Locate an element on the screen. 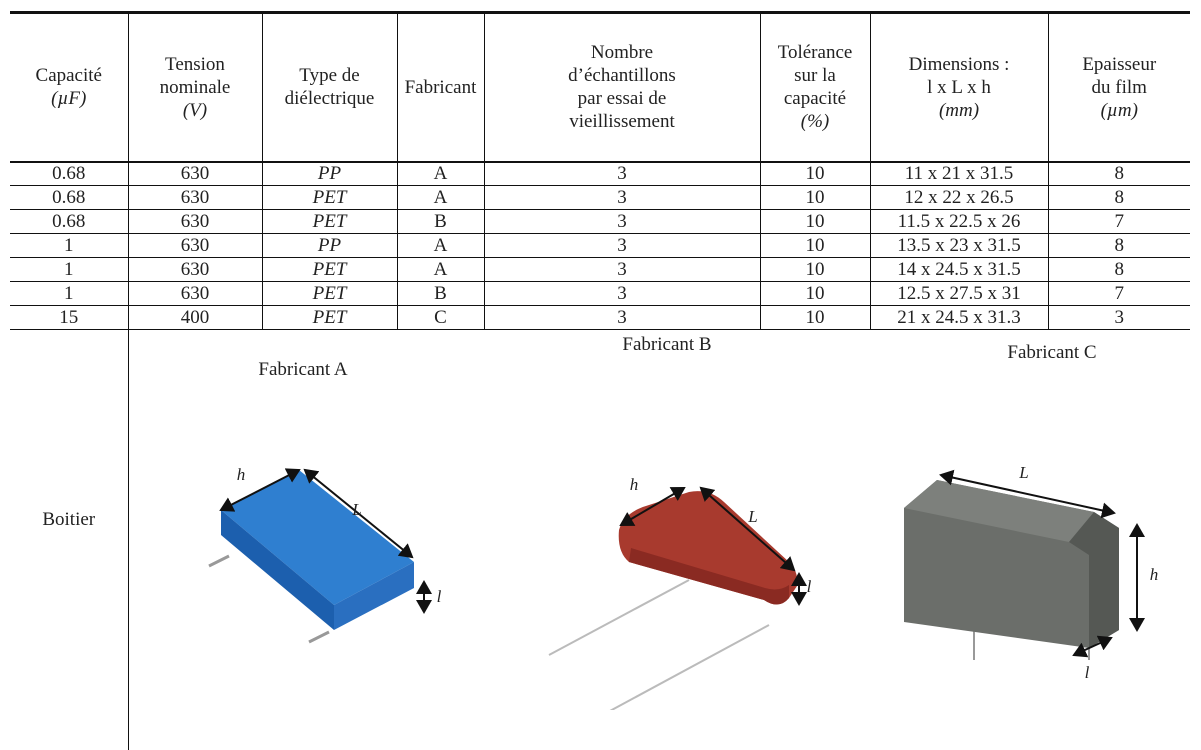 This screenshot has width=1201, height=750. header-line: Fabricant is located at coordinates (441, 87).